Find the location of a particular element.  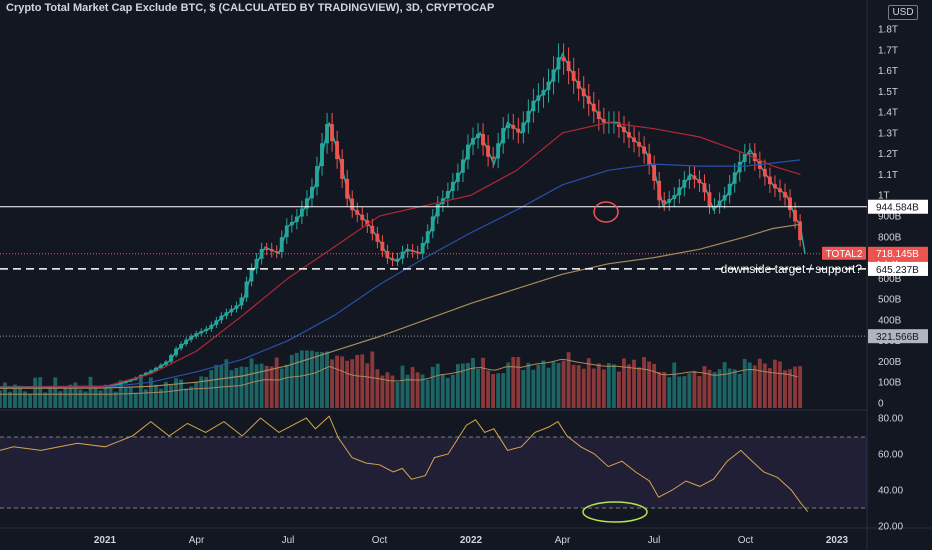

rsi-tick-label: 60.00 is located at coordinates (890, 455).